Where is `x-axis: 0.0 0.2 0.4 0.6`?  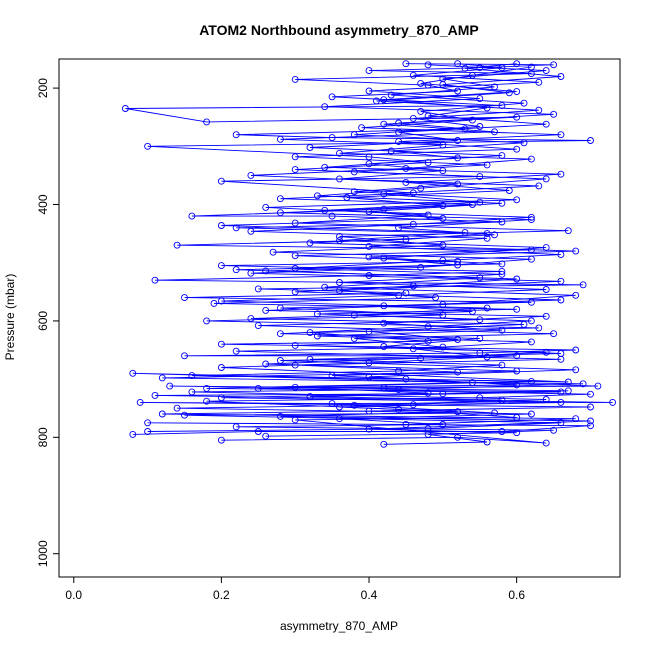
x-axis: 0.0 0.2 0.4 0.6 is located at coordinates (295, 589).